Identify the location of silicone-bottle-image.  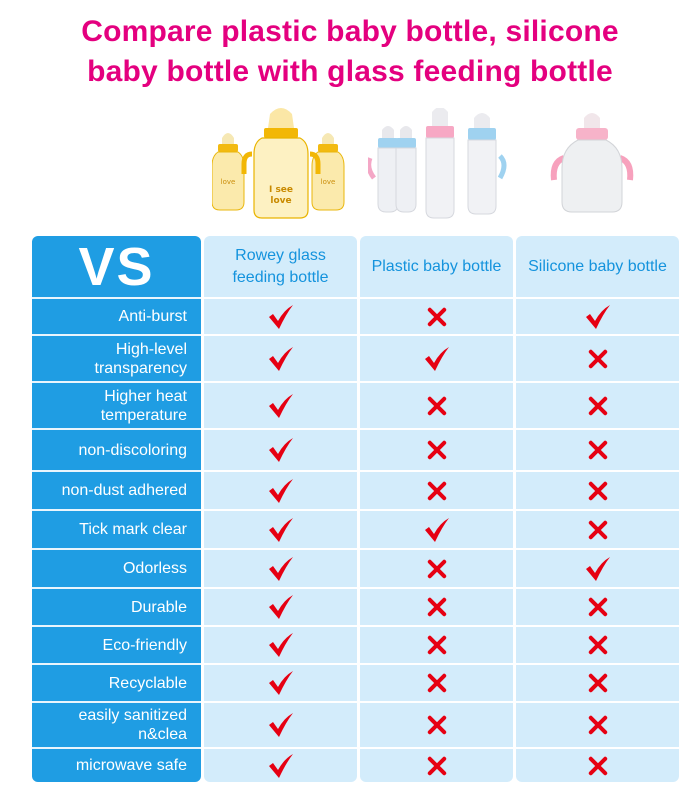
(592, 164).